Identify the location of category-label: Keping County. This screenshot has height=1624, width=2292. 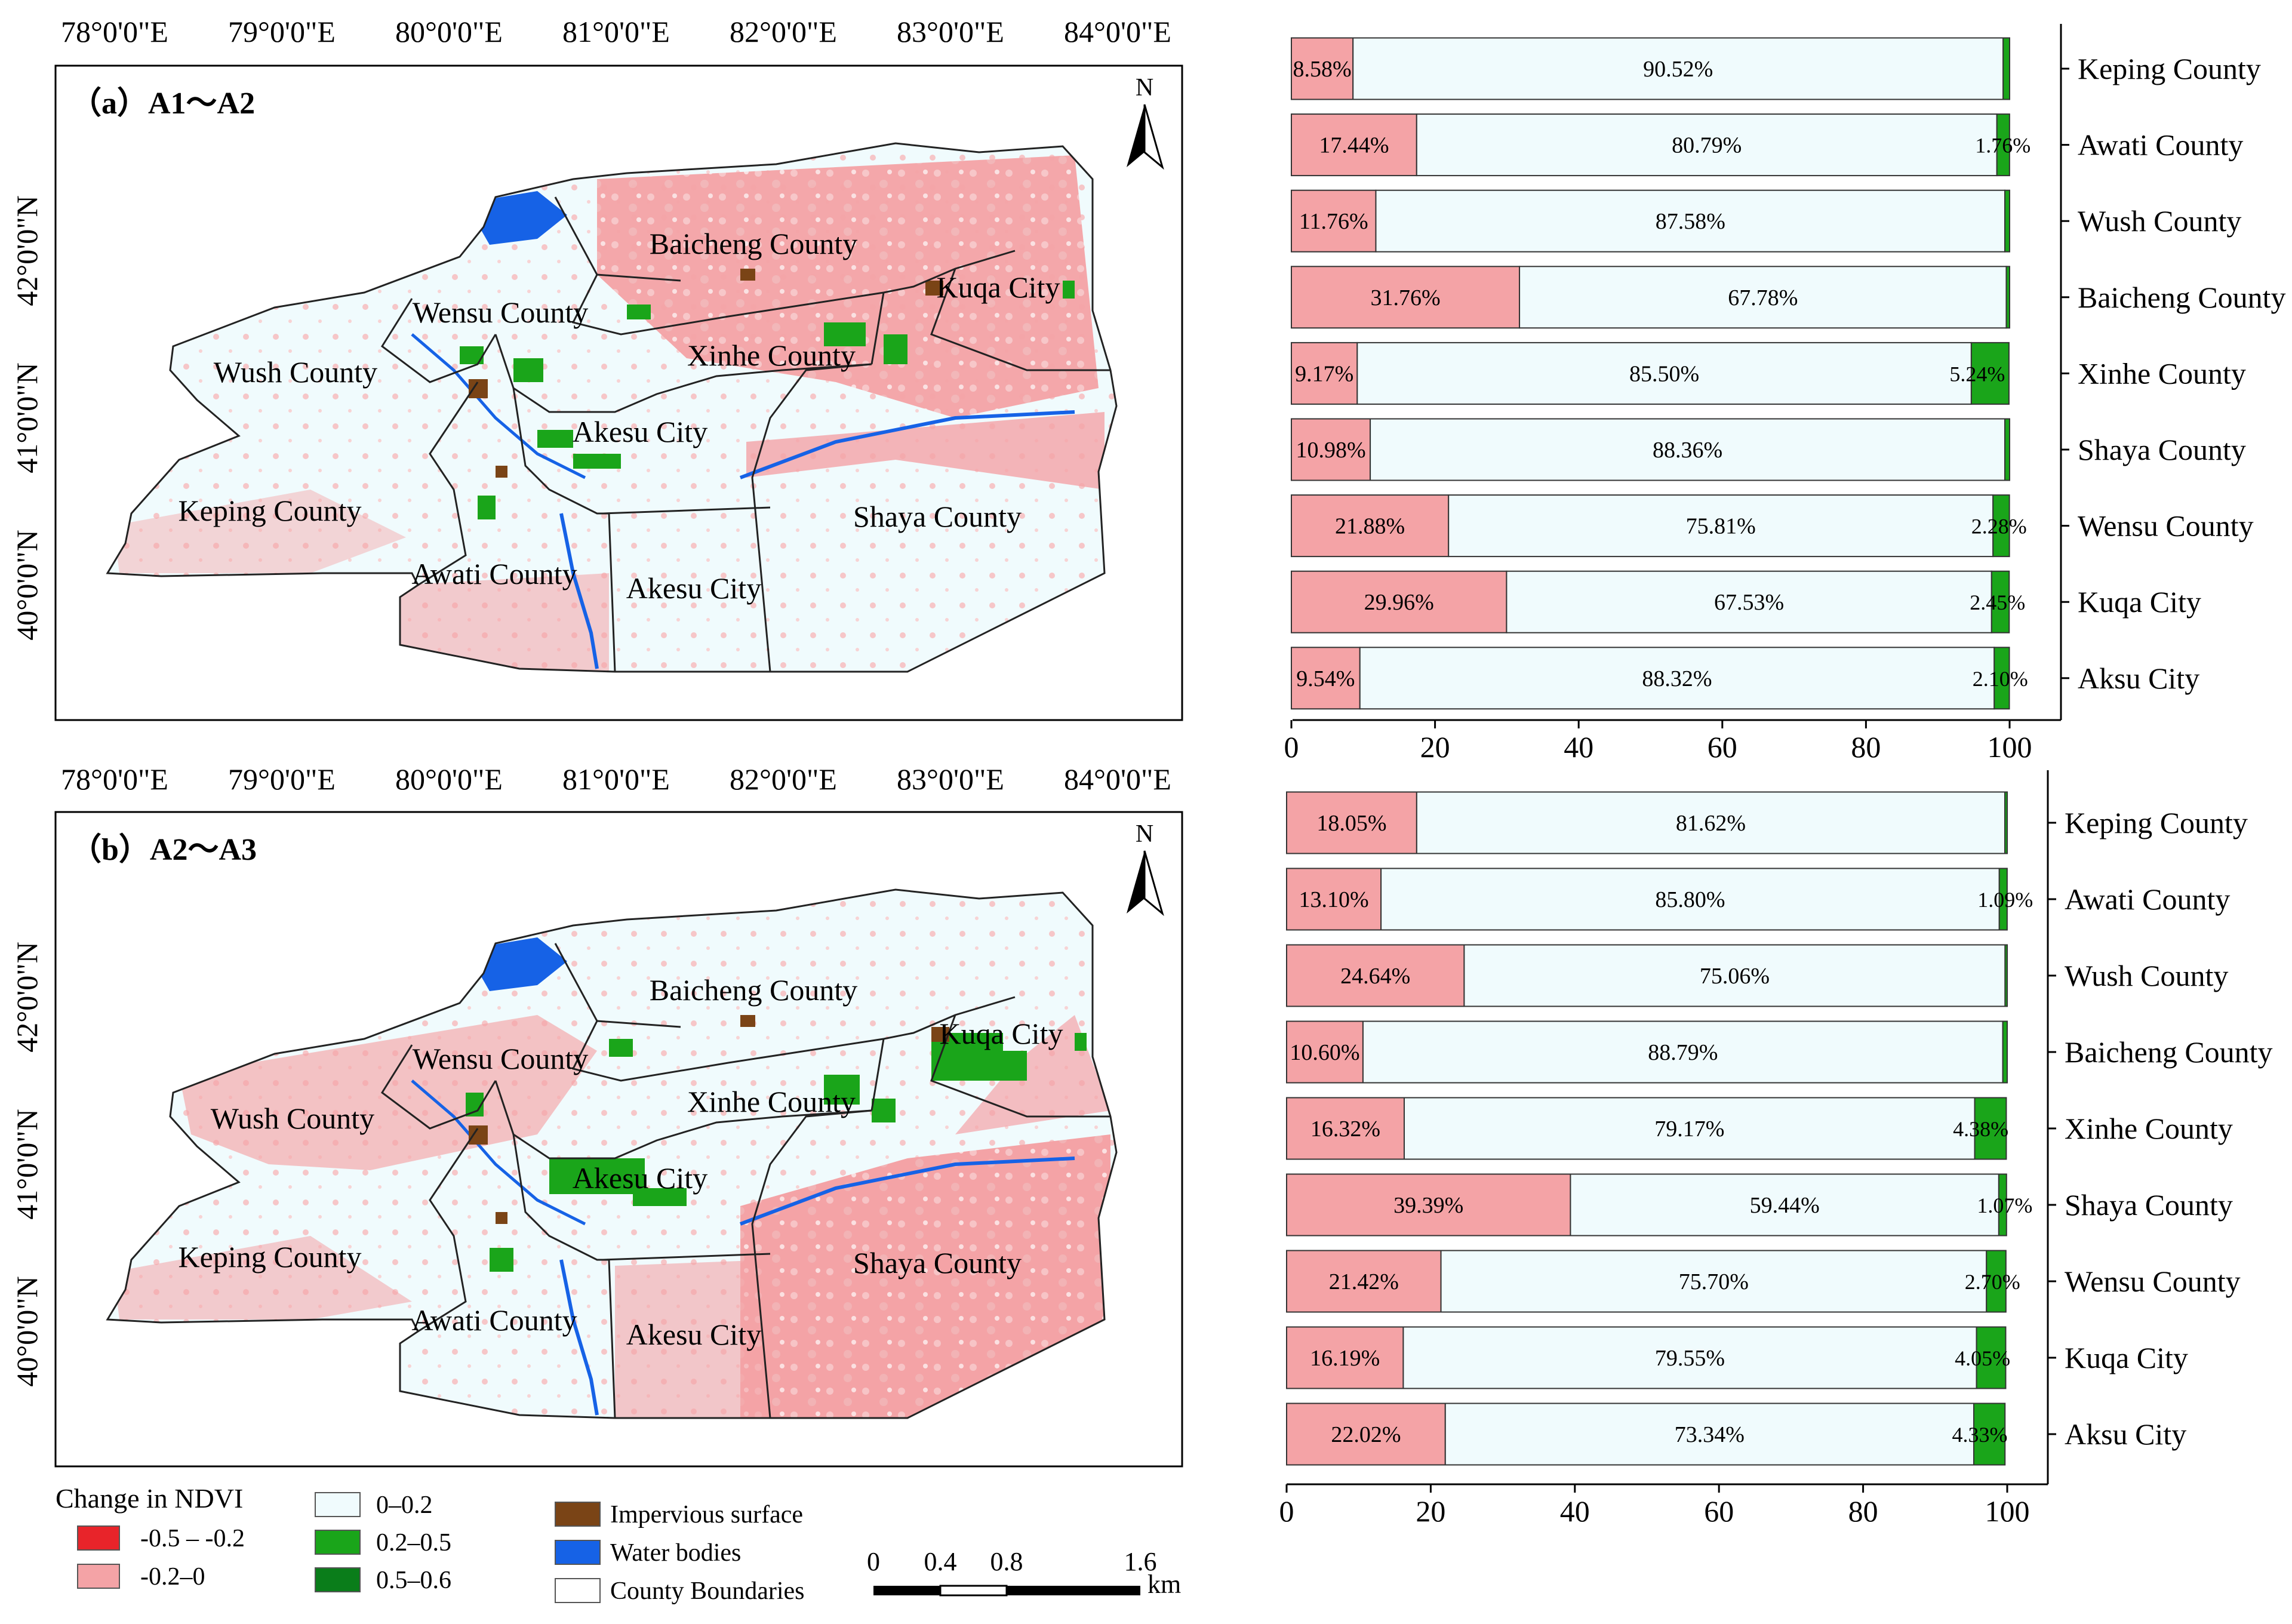
(2169, 68).